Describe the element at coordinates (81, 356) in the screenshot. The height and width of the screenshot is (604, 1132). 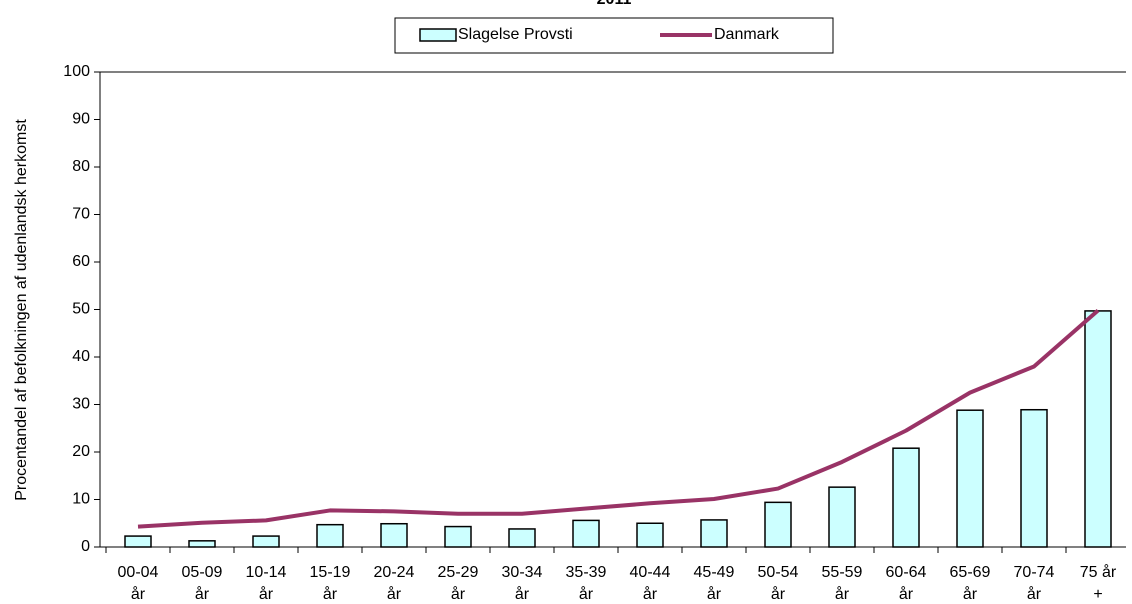
I see `y-tick-label: 40` at that location.